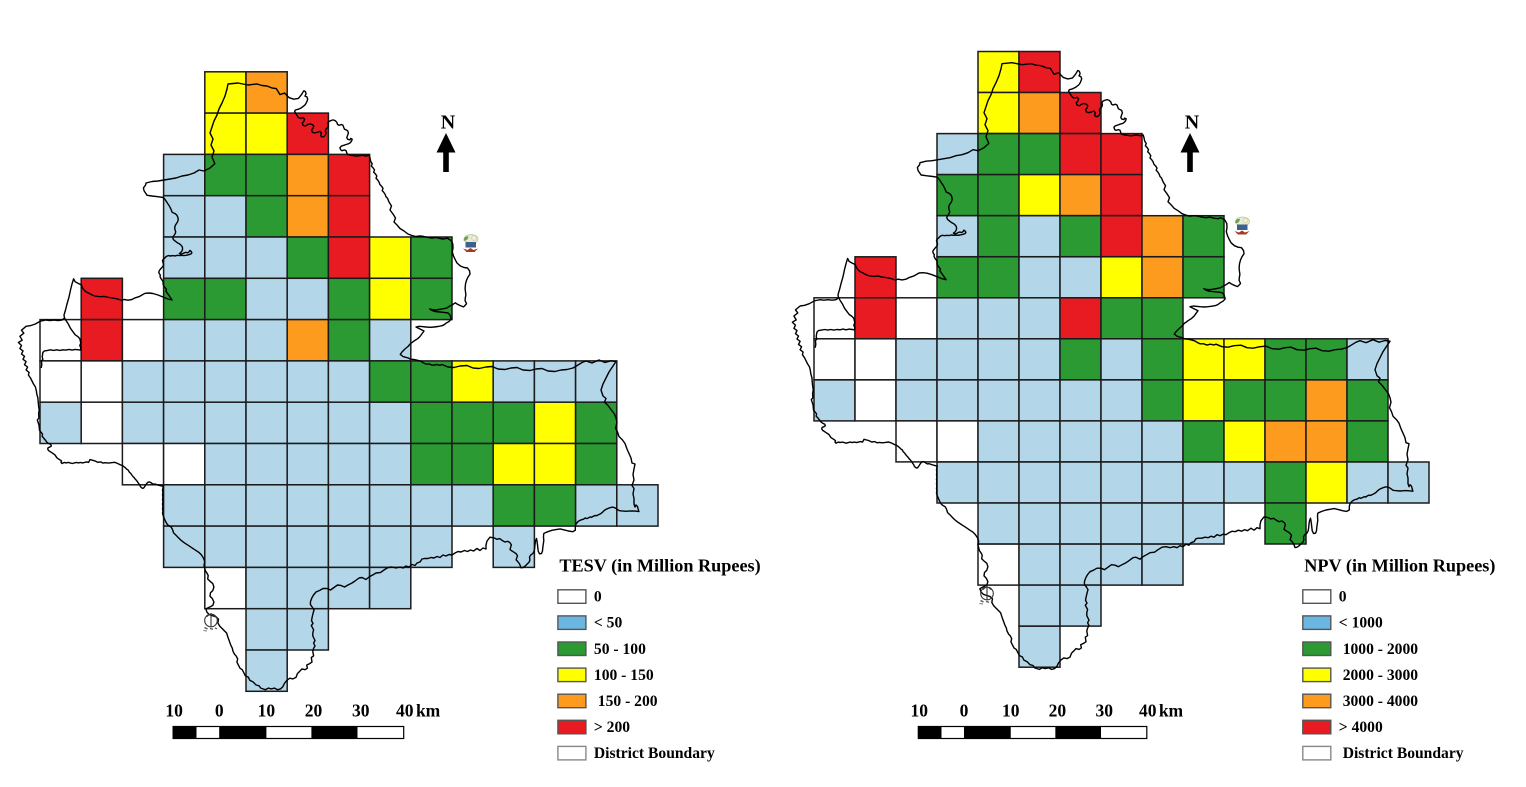 Image resolution: width=1526 pixels, height=787 pixels. What do you see at coordinates (659, 566) in the screenshot?
I see `svg-text: TESV (in Million Rupees)` at bounding box center [659, 566].